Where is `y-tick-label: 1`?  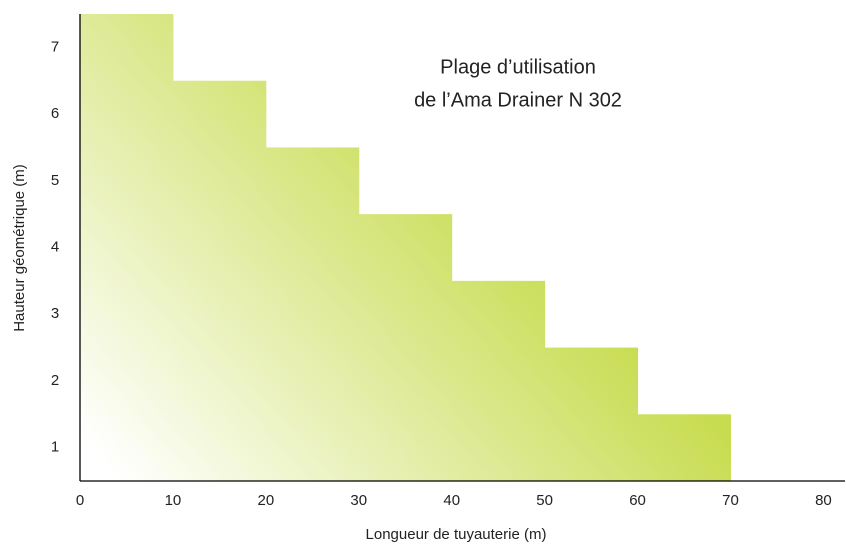
y-tick-label: 1 is located at coordinates (55, 447).